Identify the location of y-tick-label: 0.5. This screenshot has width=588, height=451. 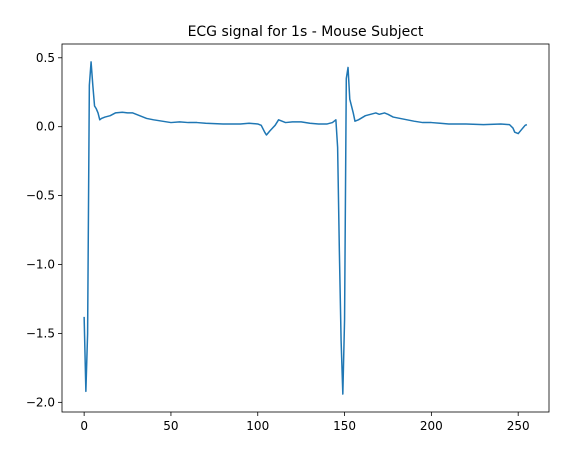
(45, 58).